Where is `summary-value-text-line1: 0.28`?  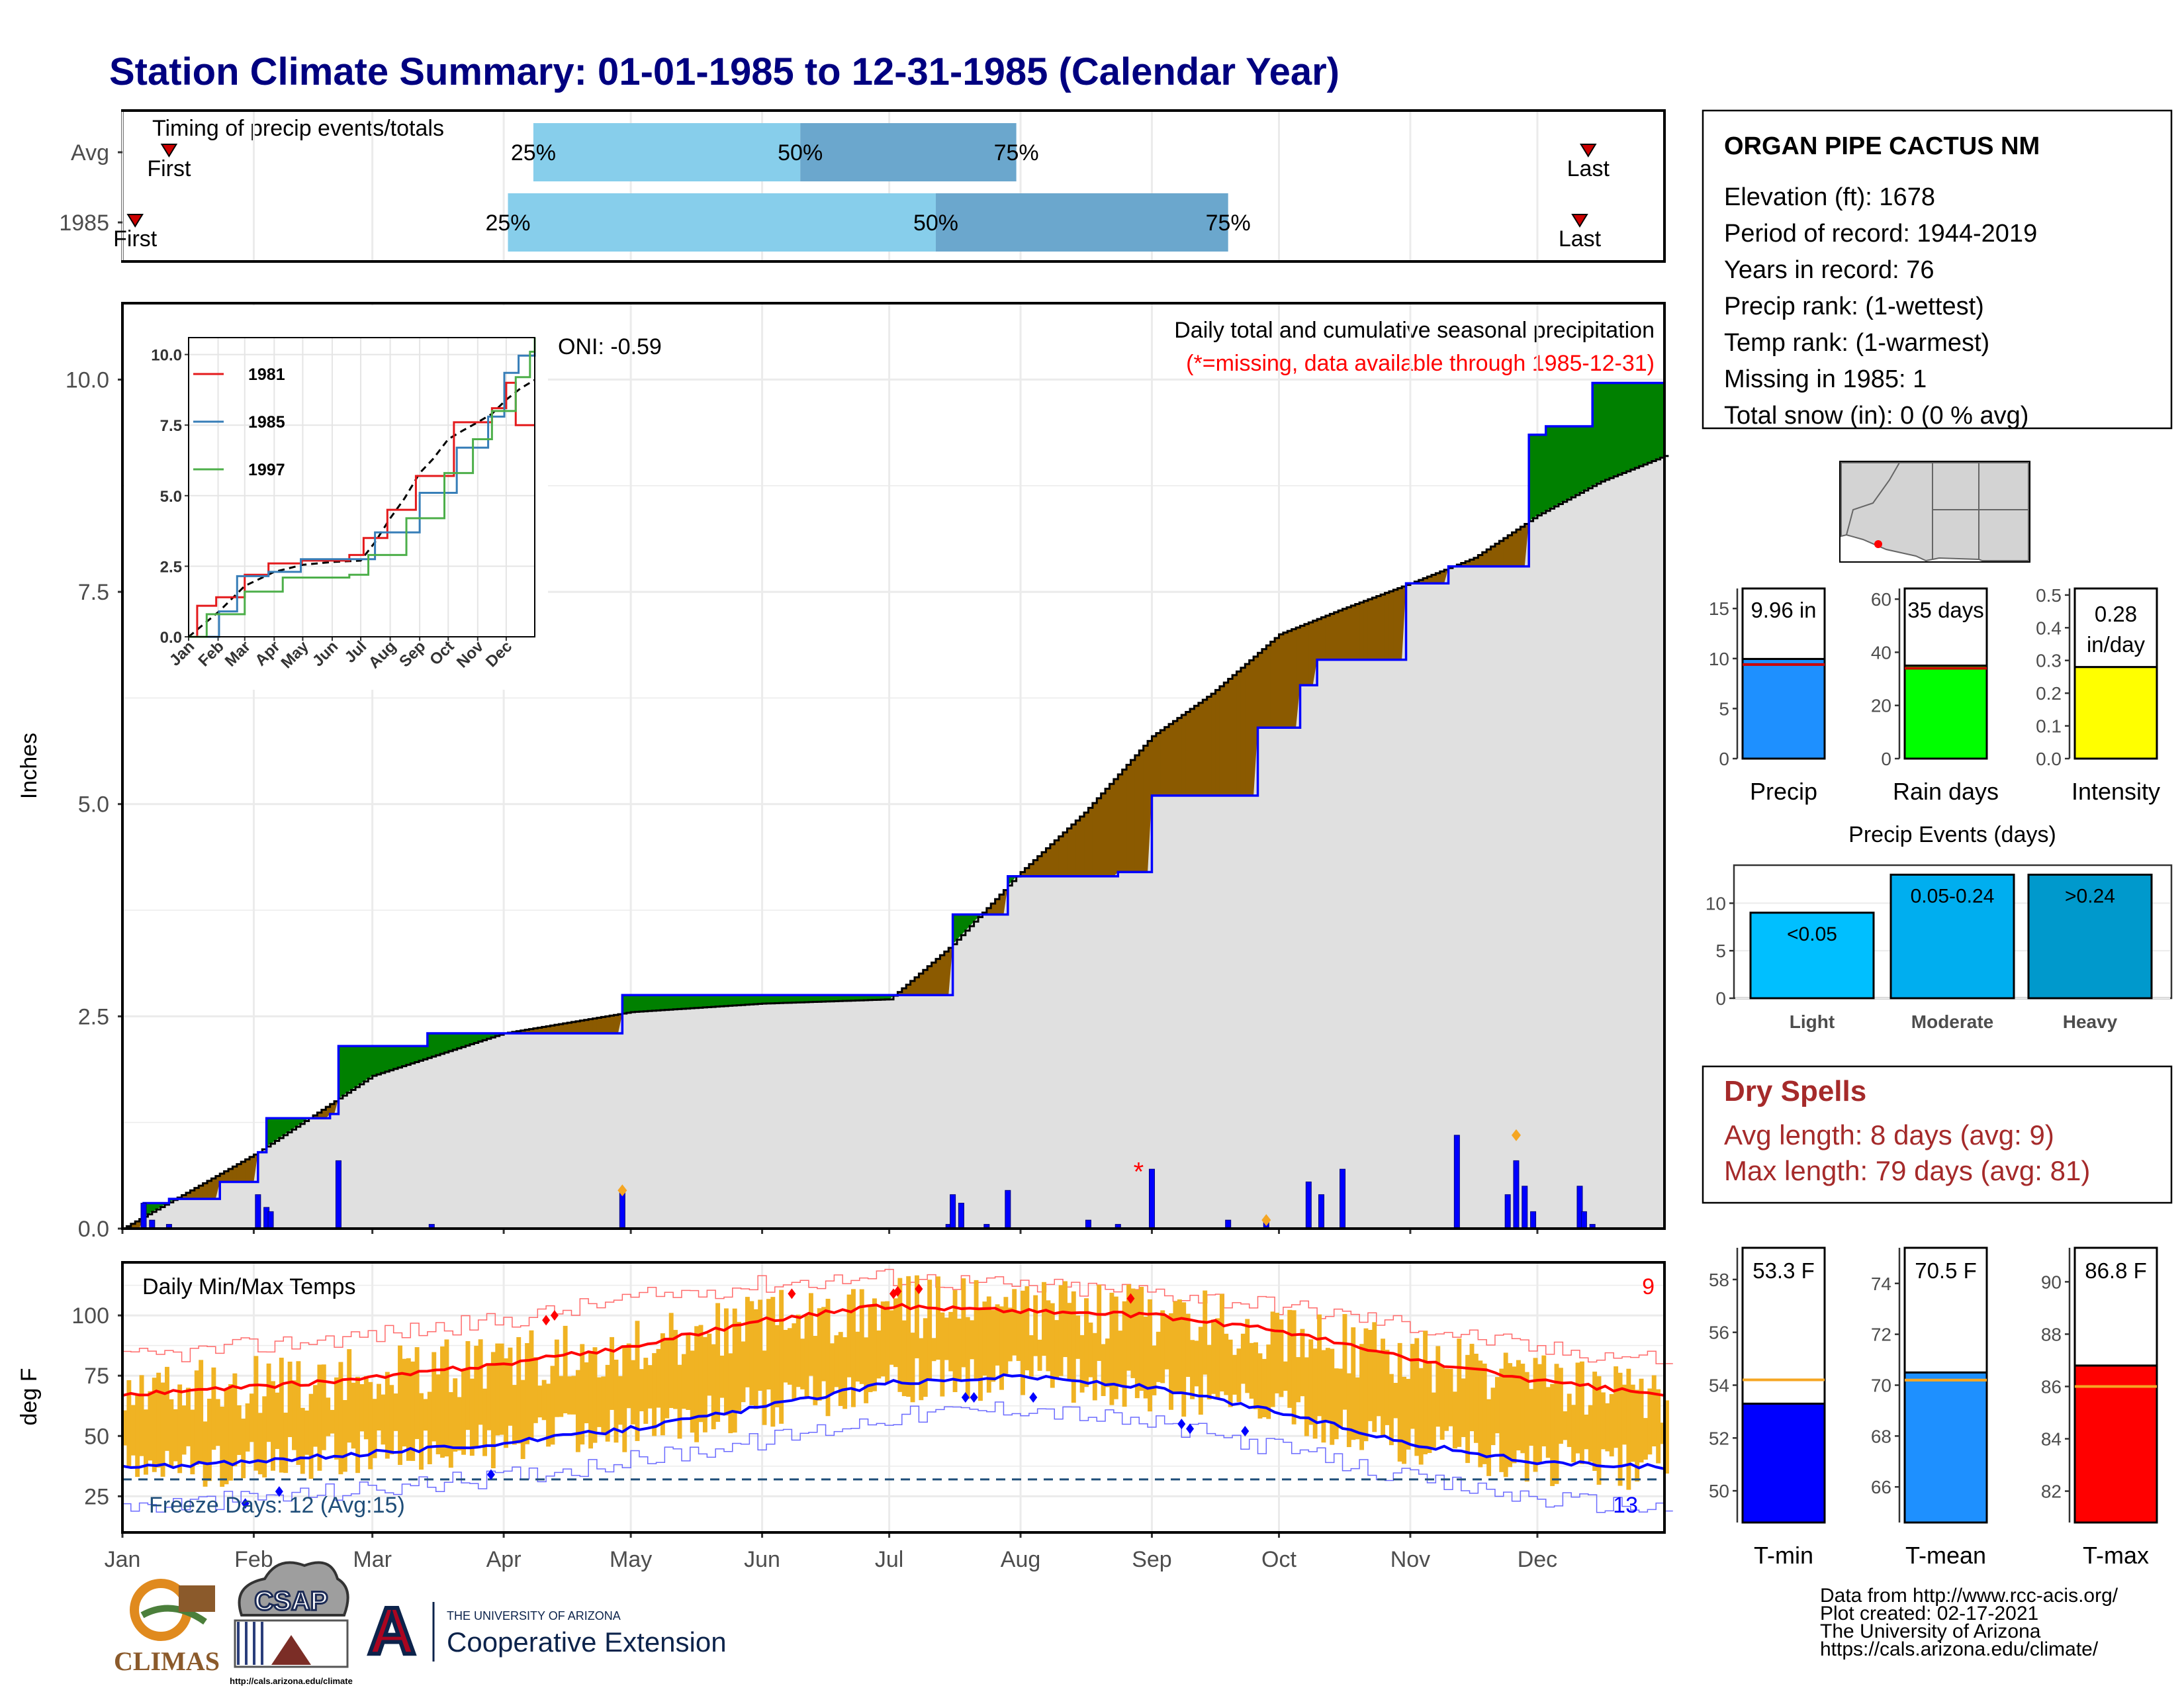
summary-value-text-line1: 0.28 is located at coordinates (2116, 614).